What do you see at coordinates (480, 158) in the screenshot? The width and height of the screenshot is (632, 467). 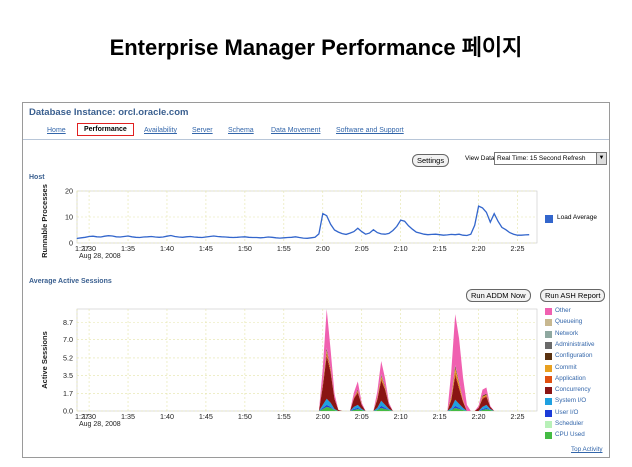 I see `view-data-label: View Data` at bounding box center [480, 158].